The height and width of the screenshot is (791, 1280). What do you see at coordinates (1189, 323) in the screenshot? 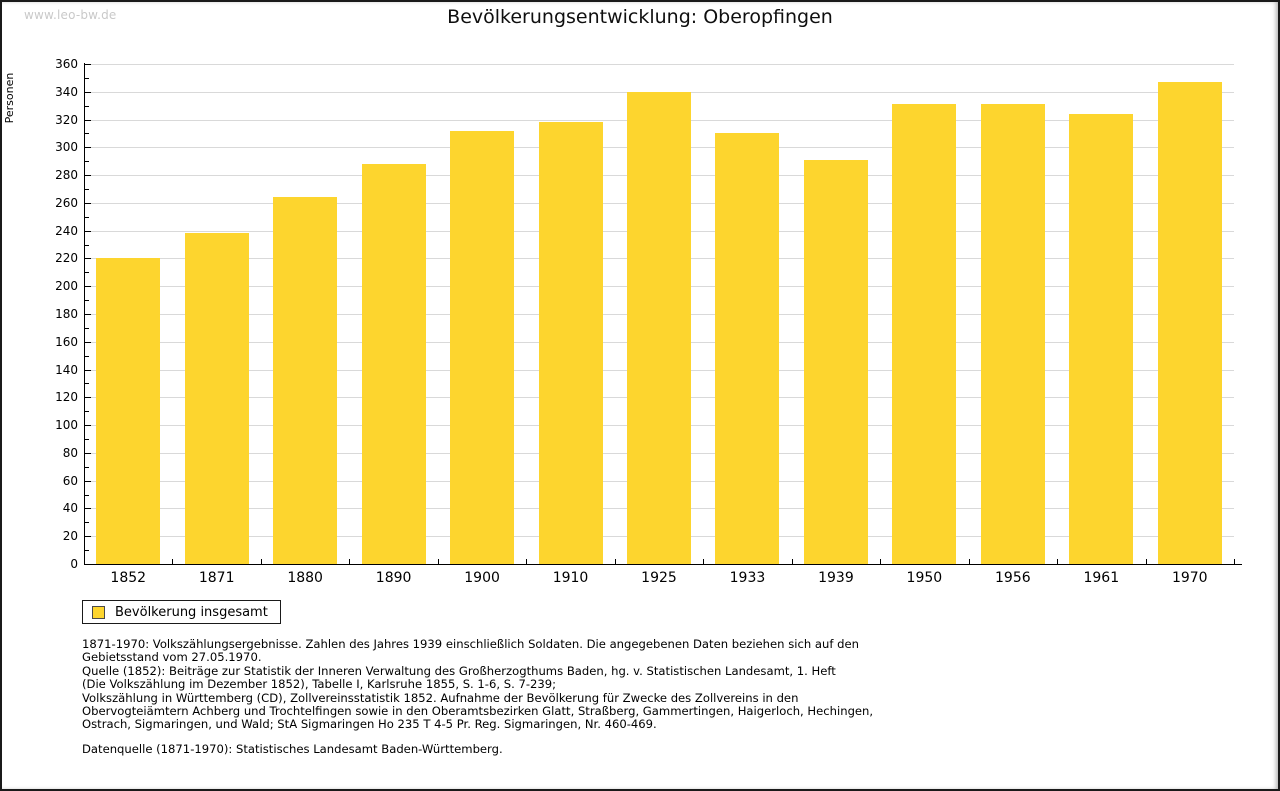
I see `bar-1970` at bounding box center [1189, 323].